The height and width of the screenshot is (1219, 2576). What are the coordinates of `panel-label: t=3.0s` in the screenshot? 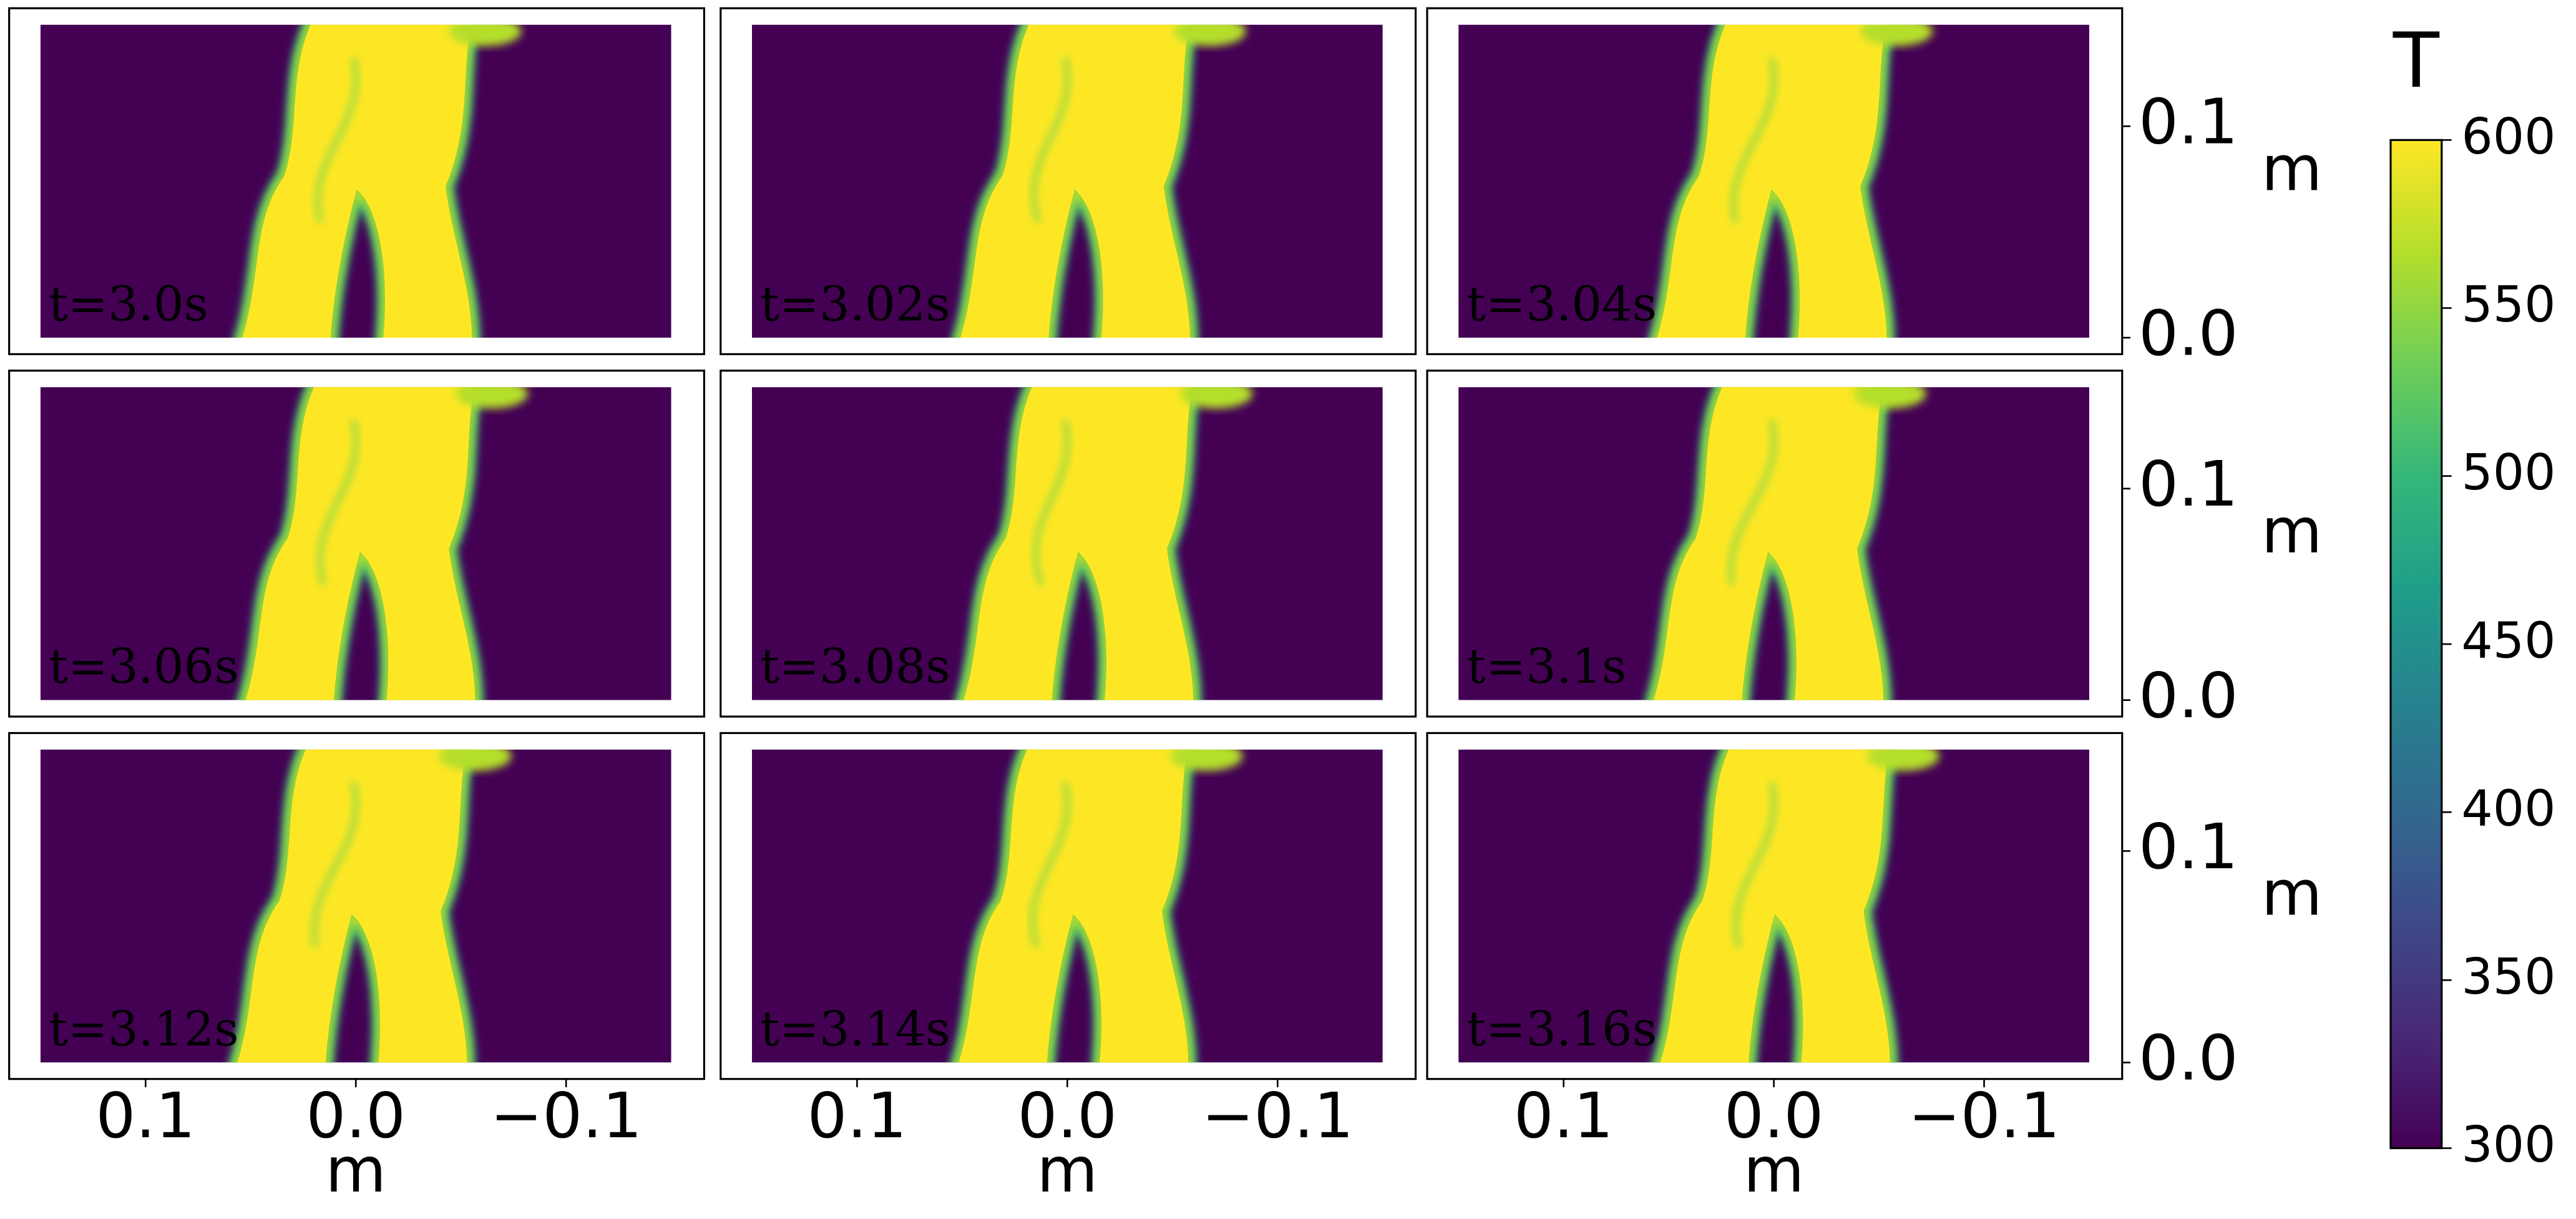 It's located at (128, 305).